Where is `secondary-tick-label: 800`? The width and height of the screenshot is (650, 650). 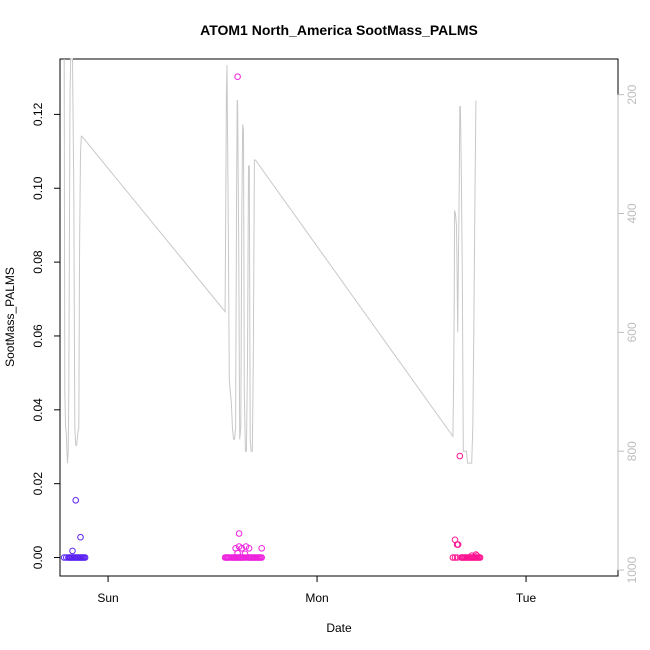
secondary-tick-label: 800 is located at coordinates (632, 451).